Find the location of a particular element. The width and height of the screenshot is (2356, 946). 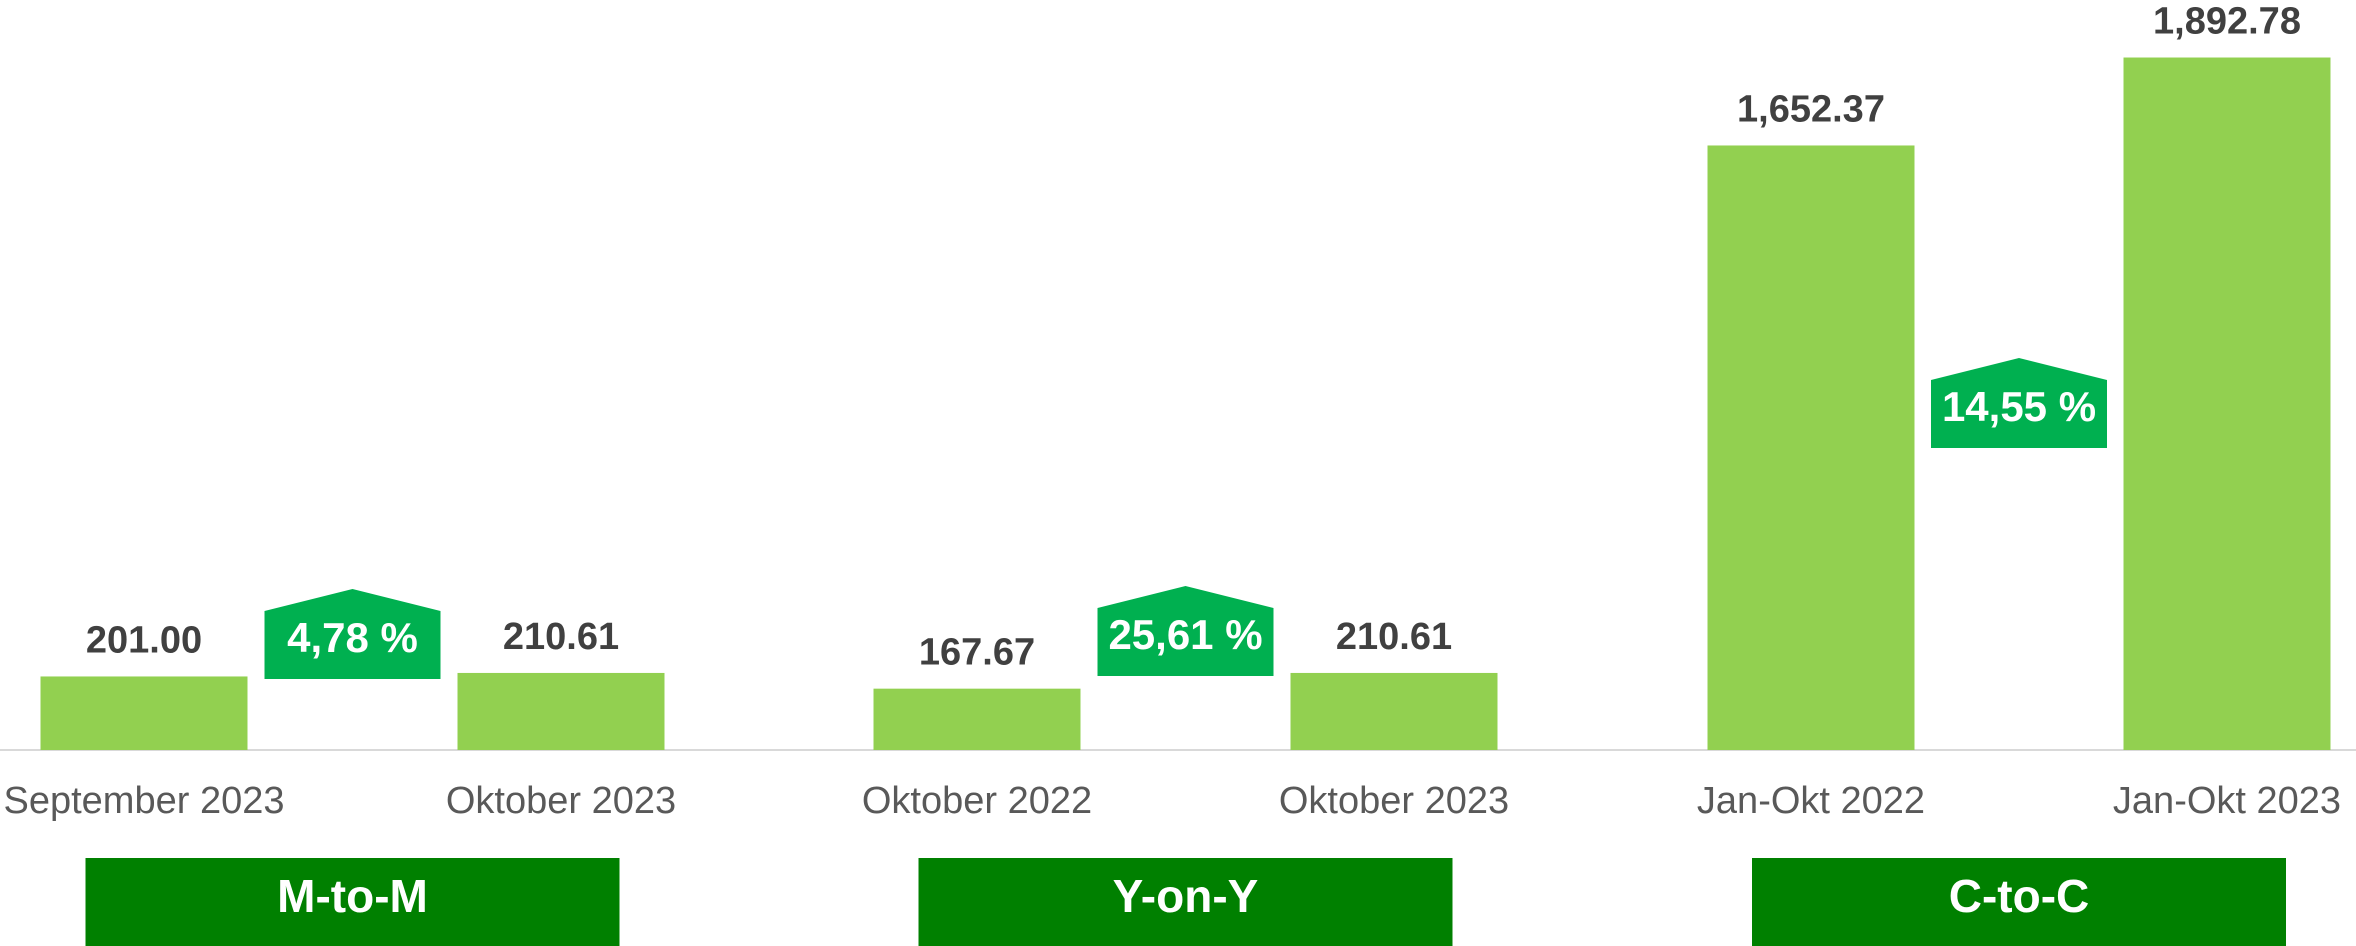

change-label: 14,55 % is located at coordinates (2019, 406).